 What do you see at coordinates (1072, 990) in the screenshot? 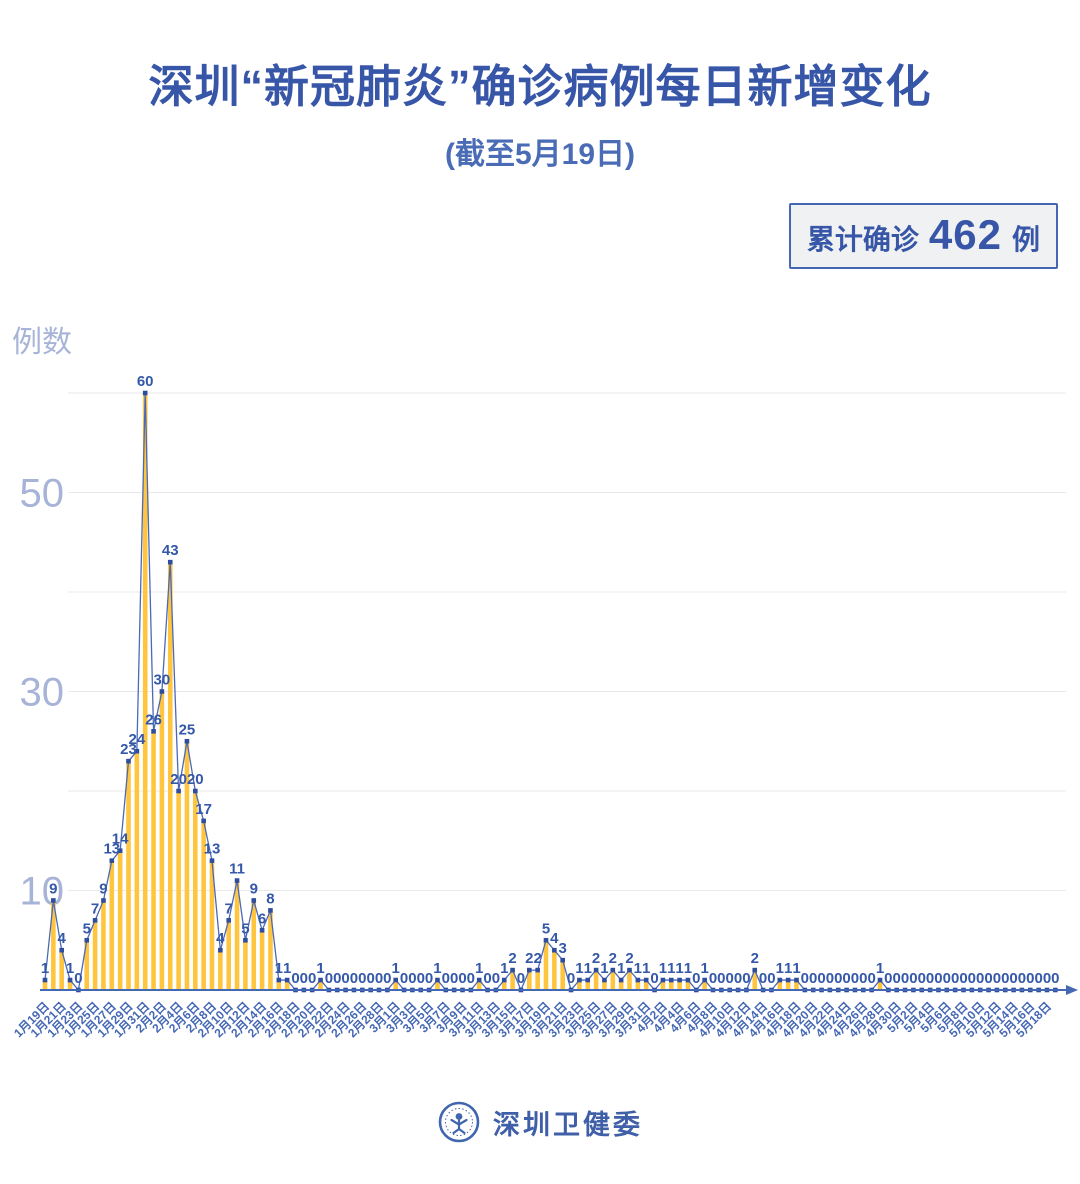
I see `x-axis-arrow` at bounding box center [1072, 990].